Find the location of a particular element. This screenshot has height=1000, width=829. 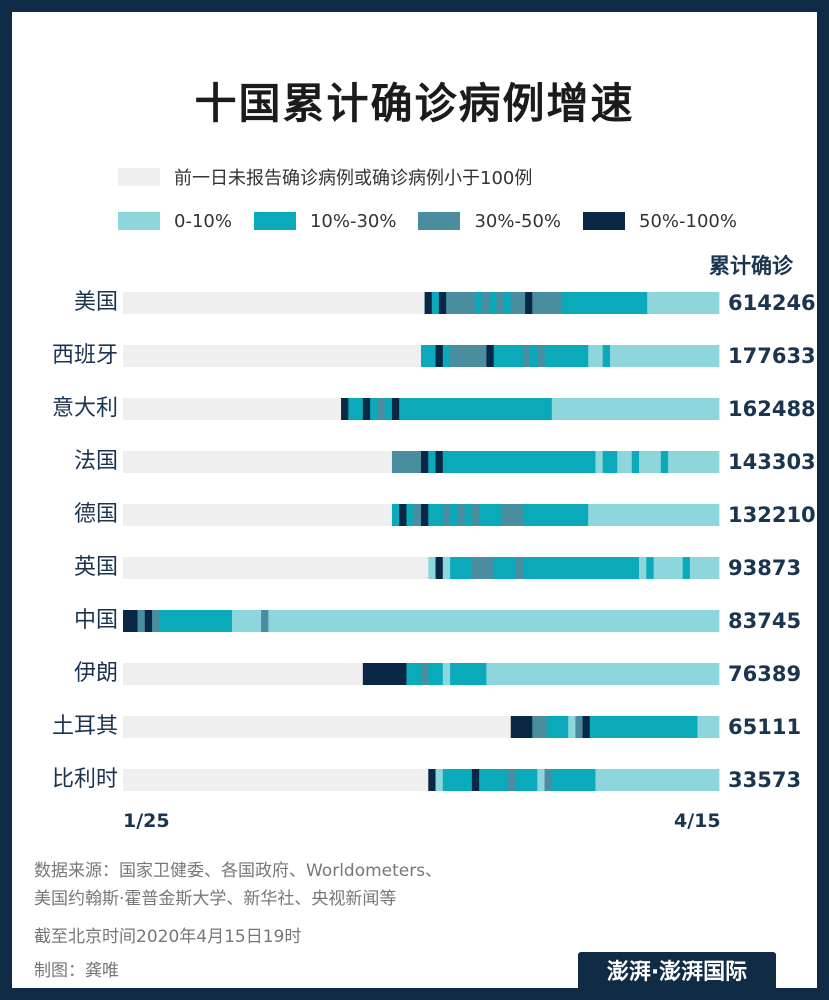

row-total: 162488 is located at coordinates (772, 409).